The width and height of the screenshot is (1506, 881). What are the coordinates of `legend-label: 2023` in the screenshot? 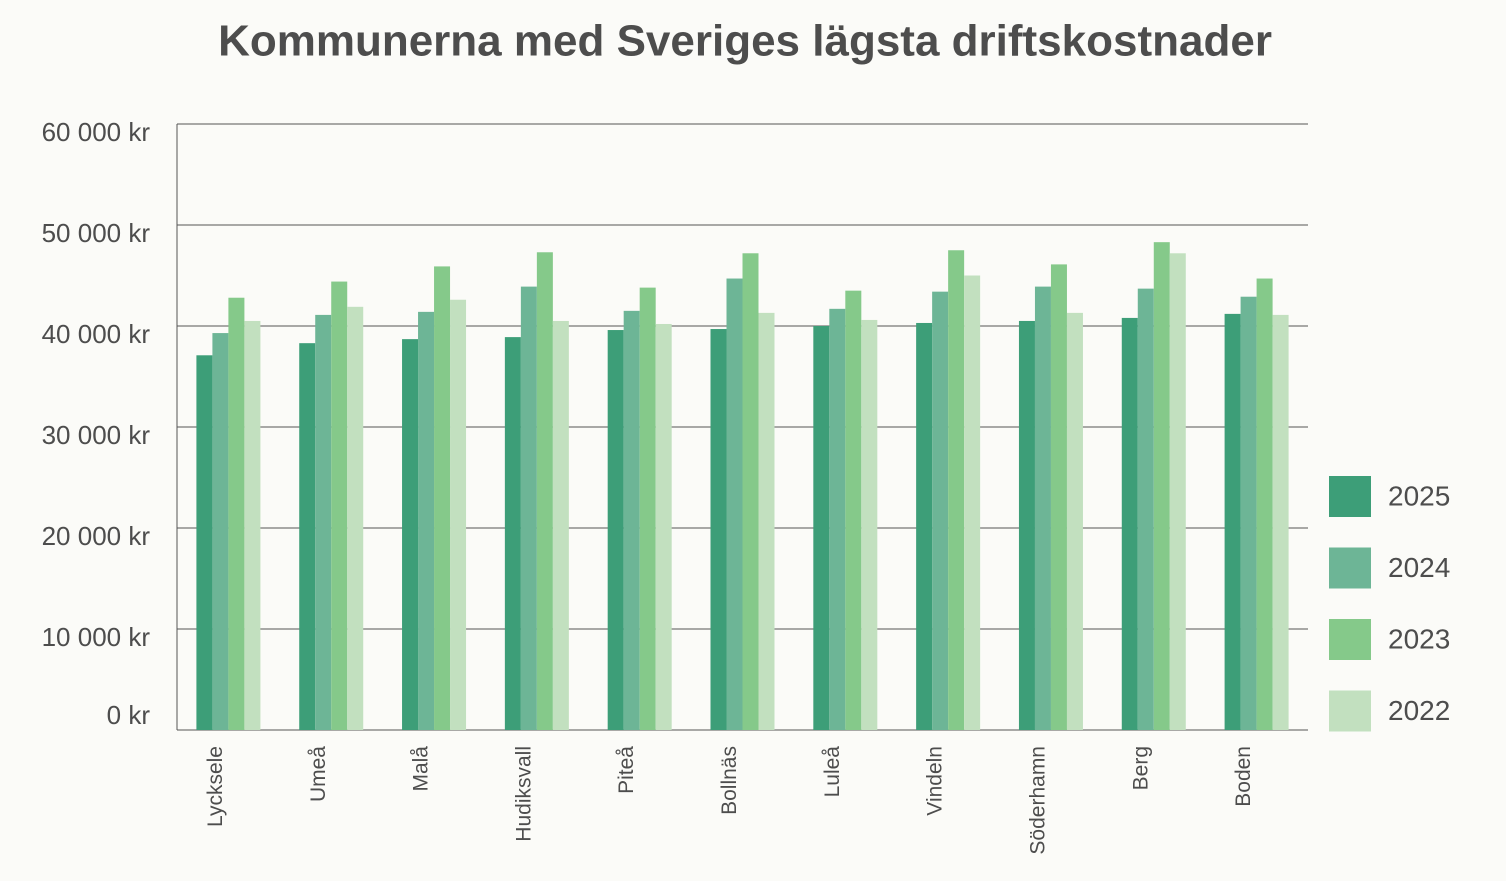 It's located at (1419, 638).